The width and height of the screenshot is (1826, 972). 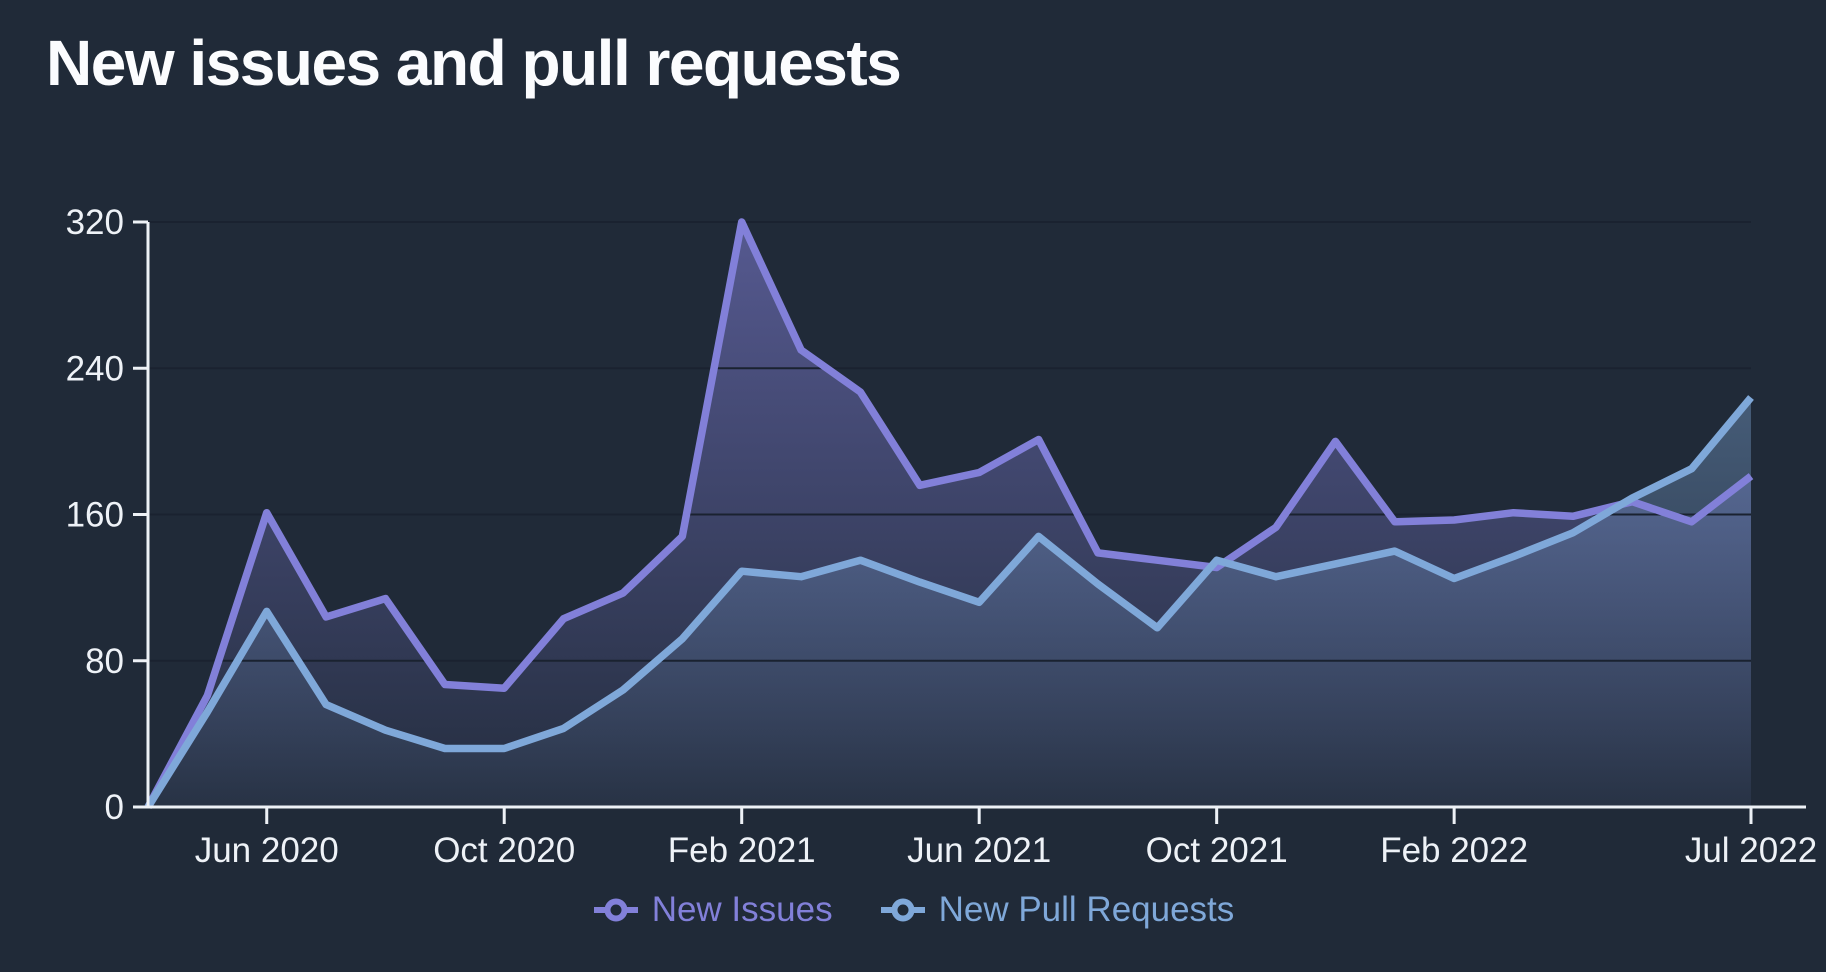 I want to click on x-tick-label: Oct 2020, so click(x=504, y=850).